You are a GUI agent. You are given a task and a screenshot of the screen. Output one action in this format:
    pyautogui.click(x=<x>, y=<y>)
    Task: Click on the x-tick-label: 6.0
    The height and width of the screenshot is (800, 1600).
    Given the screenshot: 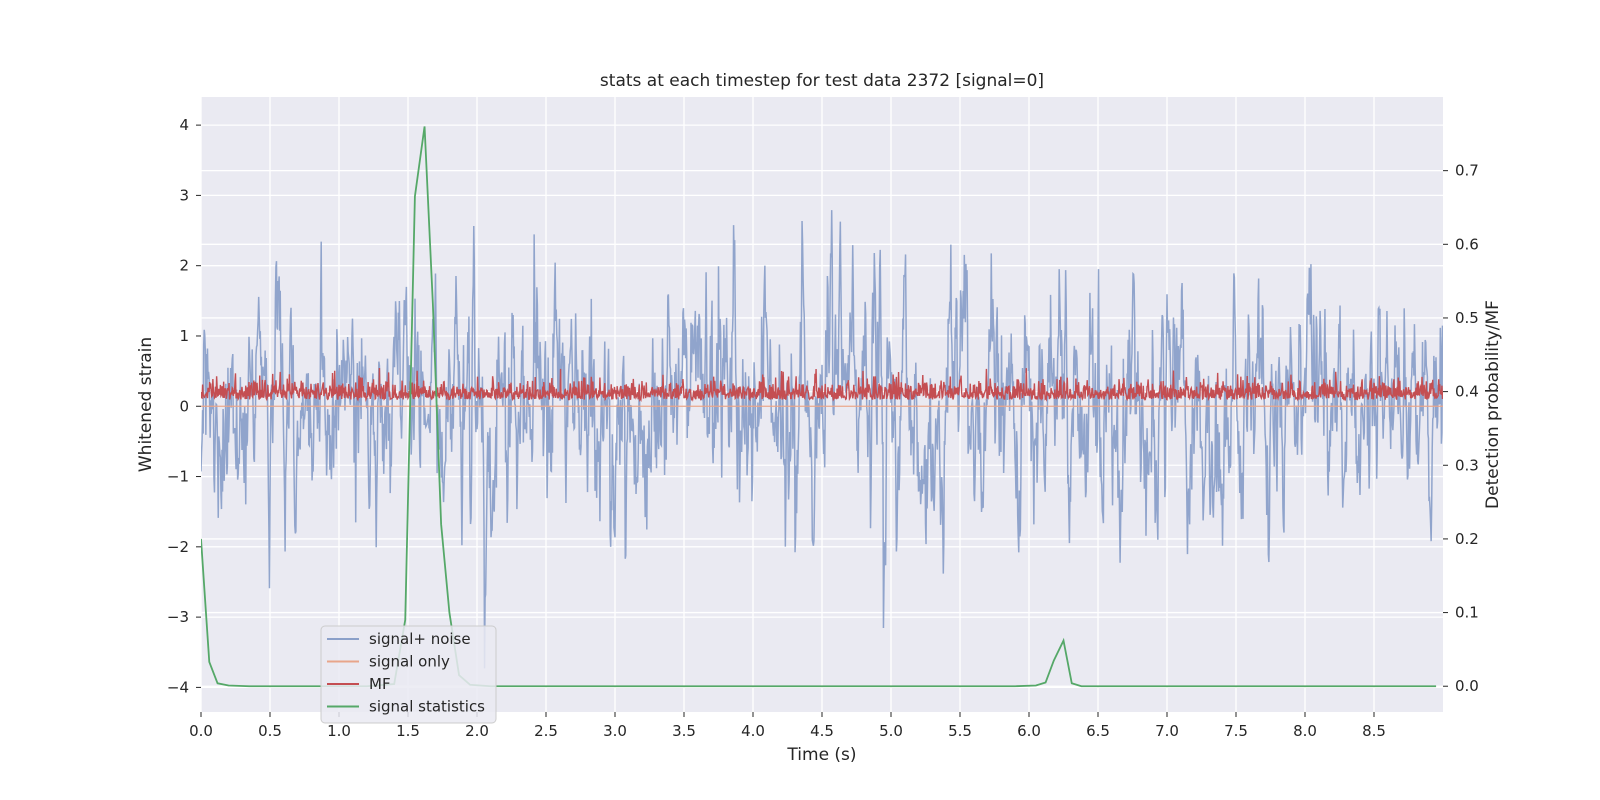 What is the action you would take?
    pyautogui.click(x=1029, y=731)
    